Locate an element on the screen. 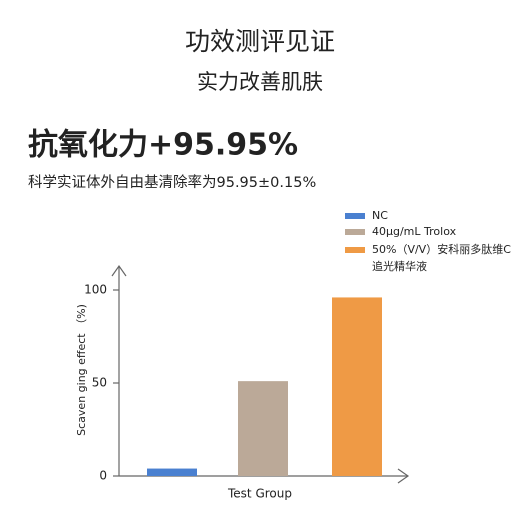 This screenshot has height=520, width=520. title: 功效测评见证 is located at coordinates (260, 41).